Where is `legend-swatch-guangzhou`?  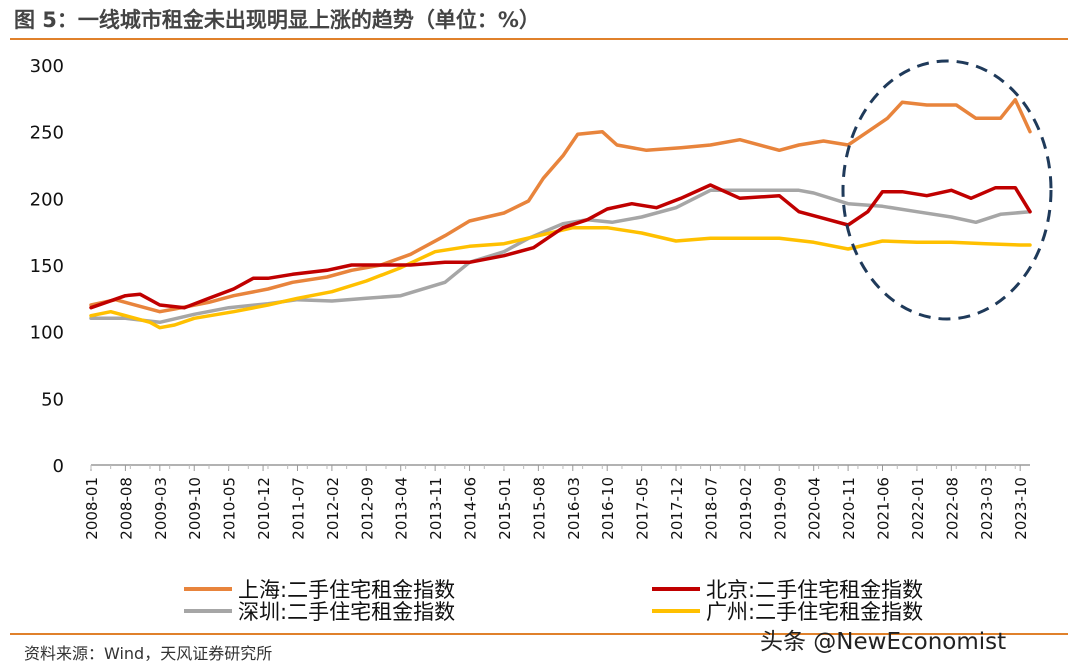
legend-swatch-guangzhou is located at coordinates (676, 611).